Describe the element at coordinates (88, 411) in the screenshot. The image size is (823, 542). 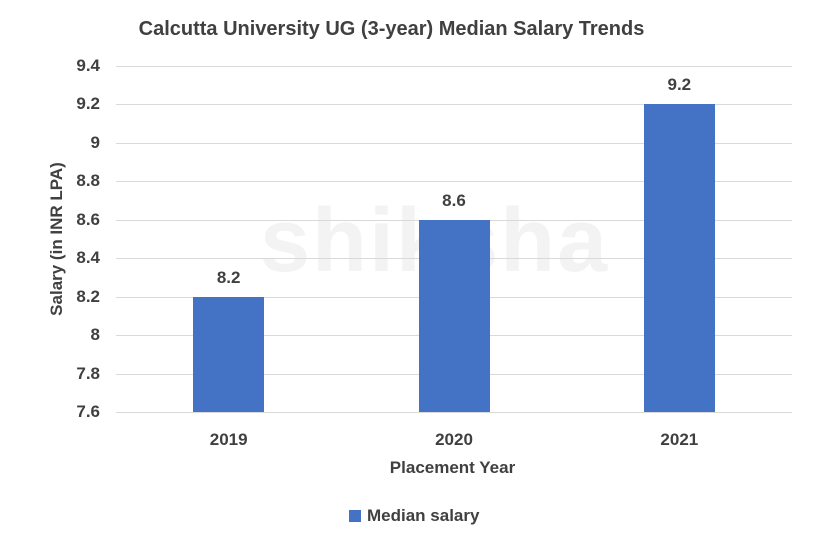
I see `y-tick-label: 7.6` at that location.